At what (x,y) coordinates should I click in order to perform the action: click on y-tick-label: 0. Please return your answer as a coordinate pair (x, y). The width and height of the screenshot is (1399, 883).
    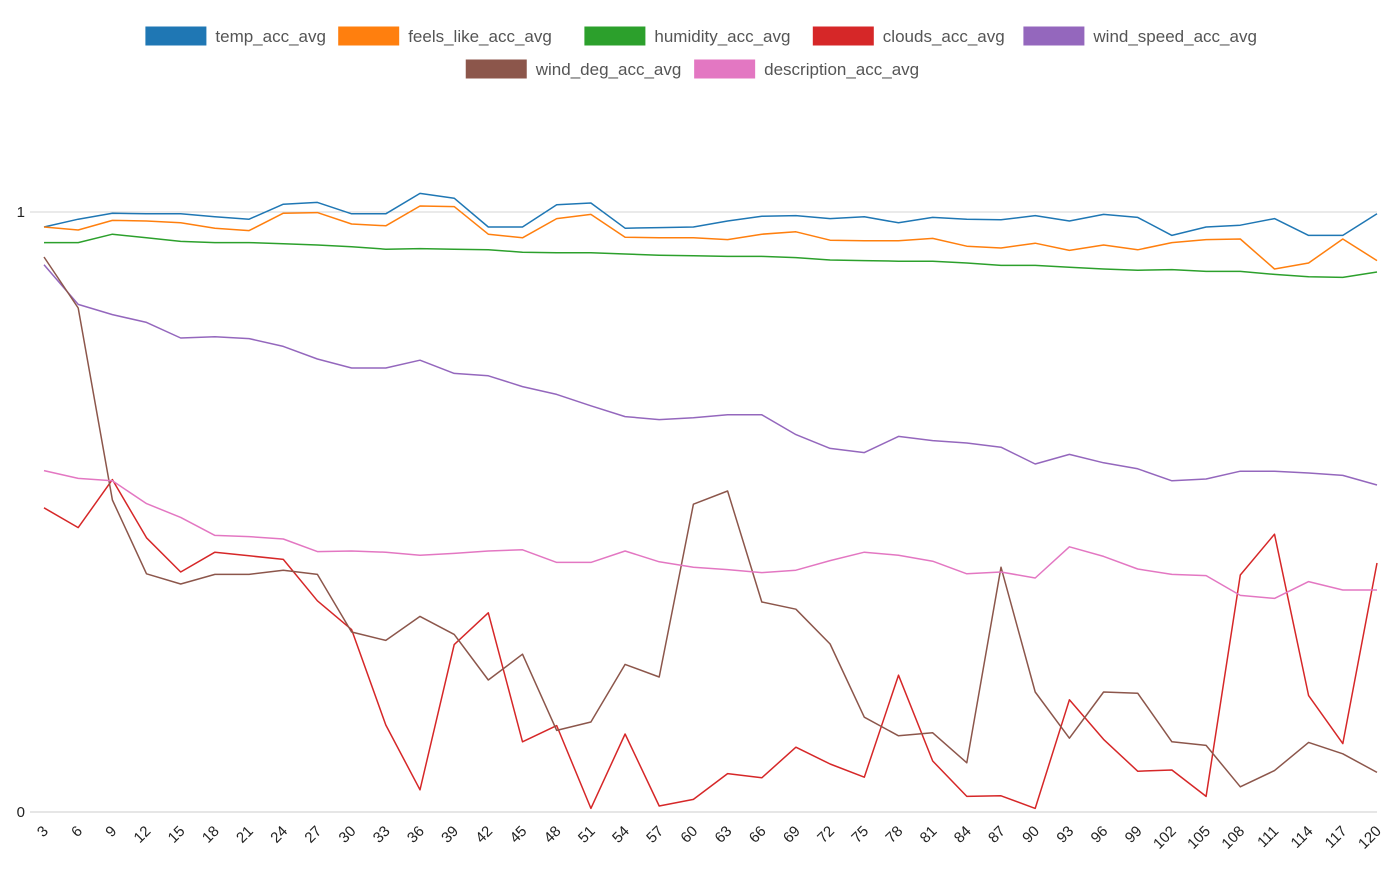
    Looking at the image, I should click on (21, 812).